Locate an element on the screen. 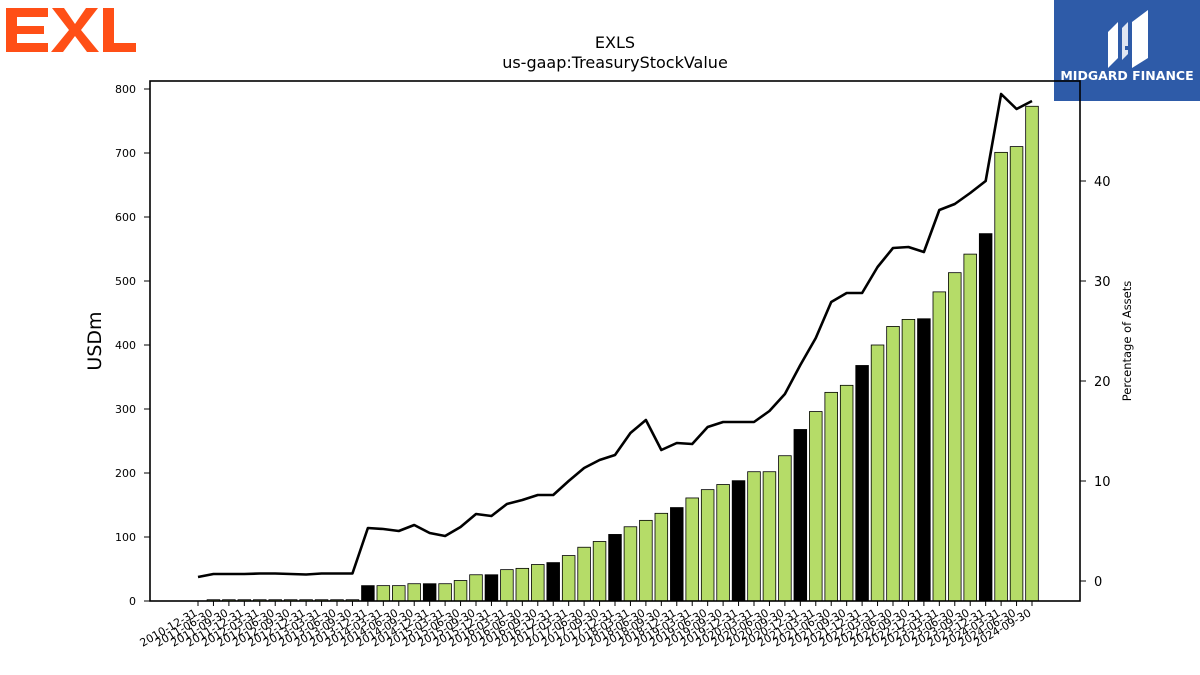 Image resolution: width=1200 pixels, height=675 pixels. y-tick-label: 200 is located at coordinates (125, 473).